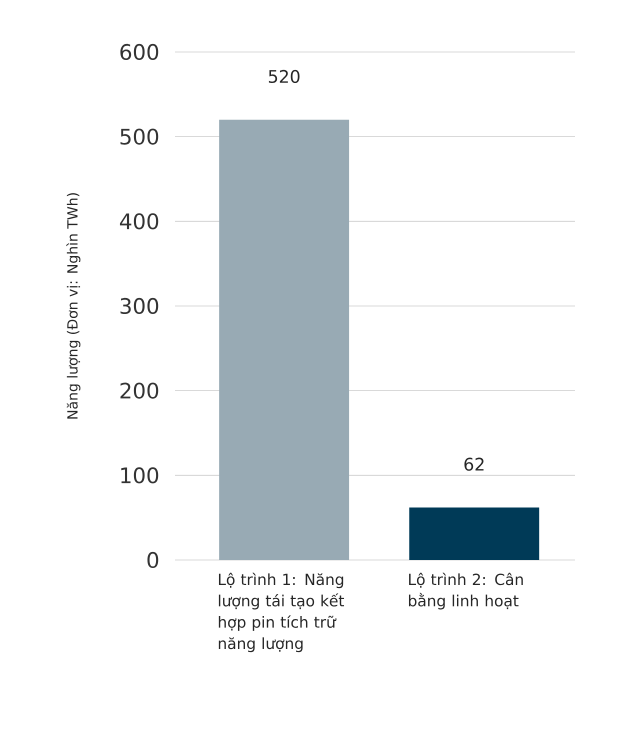  I want to click on y-tick-label: 0, so click(152, 560).